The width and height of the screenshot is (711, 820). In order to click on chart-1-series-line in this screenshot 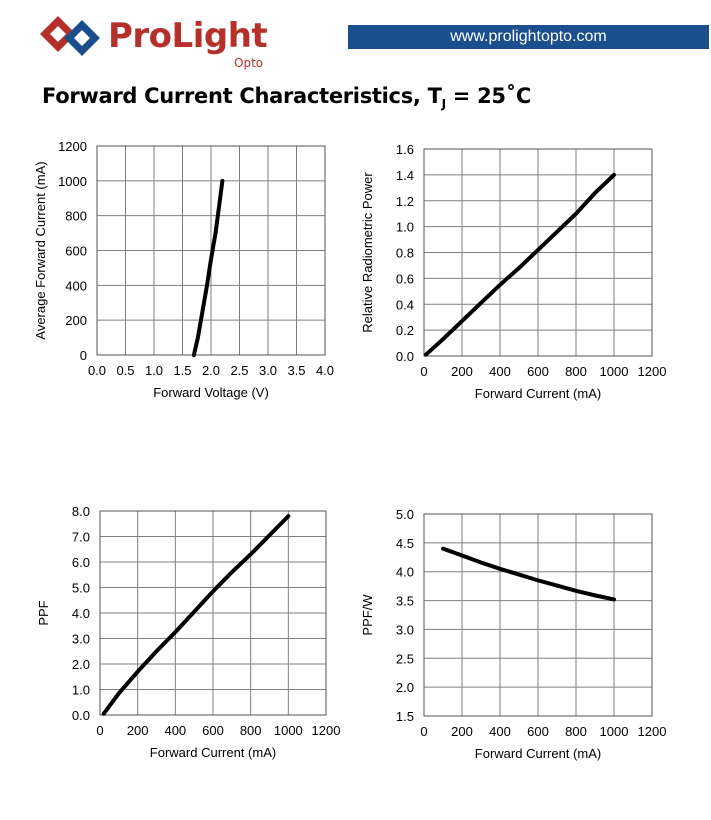, I will do `click(208, 267)`.